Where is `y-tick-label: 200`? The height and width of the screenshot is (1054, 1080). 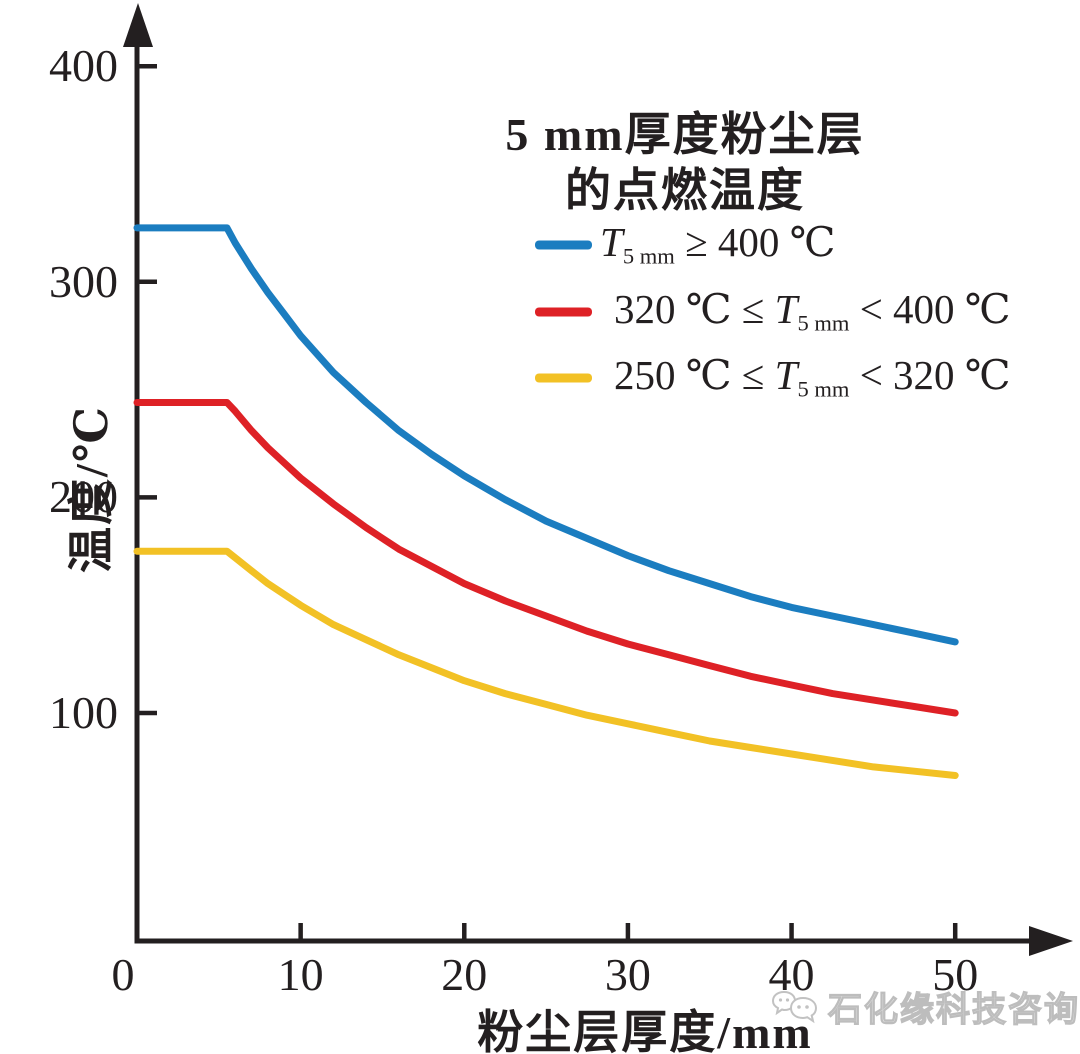 y-tick-label: 200 is located at coordinates (83, 497).